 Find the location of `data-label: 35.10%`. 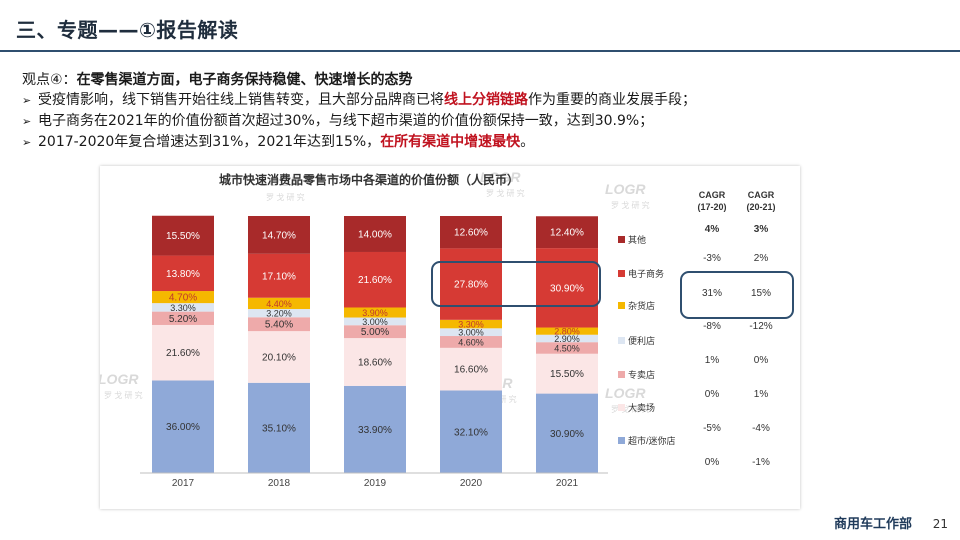

data-label: 35.10% is located at coordinates (279, 428).